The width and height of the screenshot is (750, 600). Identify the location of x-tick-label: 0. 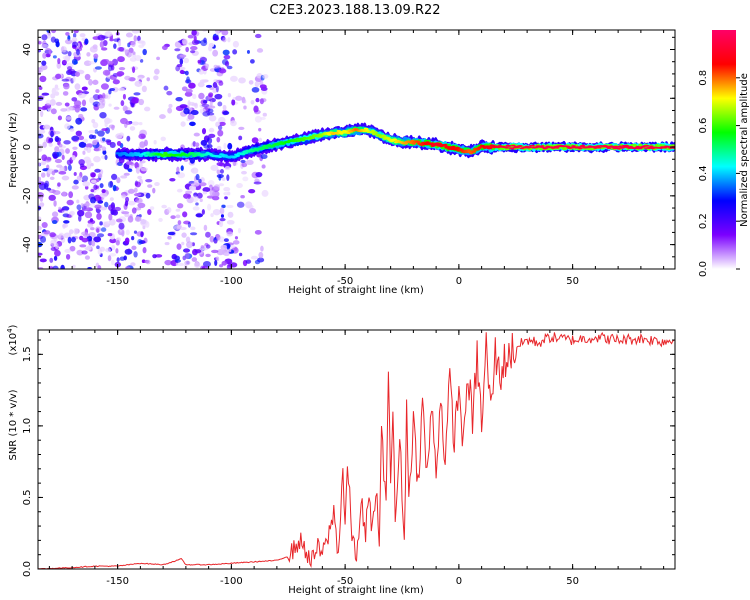
(459, 281).